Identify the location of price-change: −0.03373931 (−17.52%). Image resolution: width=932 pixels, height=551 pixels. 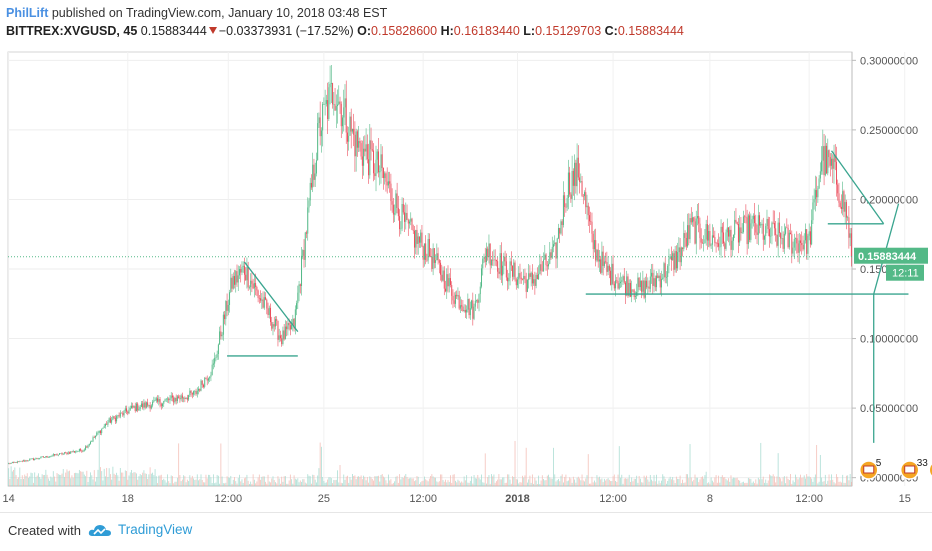
(286, 31).